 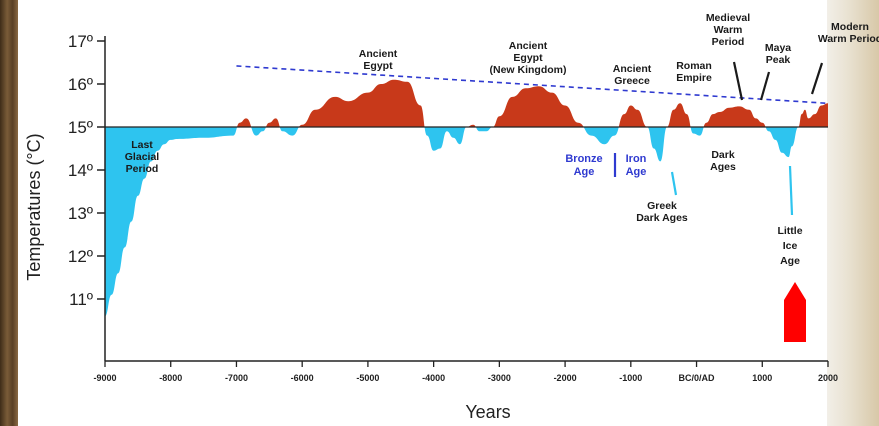 What do you see at coordinates (9, 213) in the screenshot?
I see `left-frame` at bounding box center [9, 213].